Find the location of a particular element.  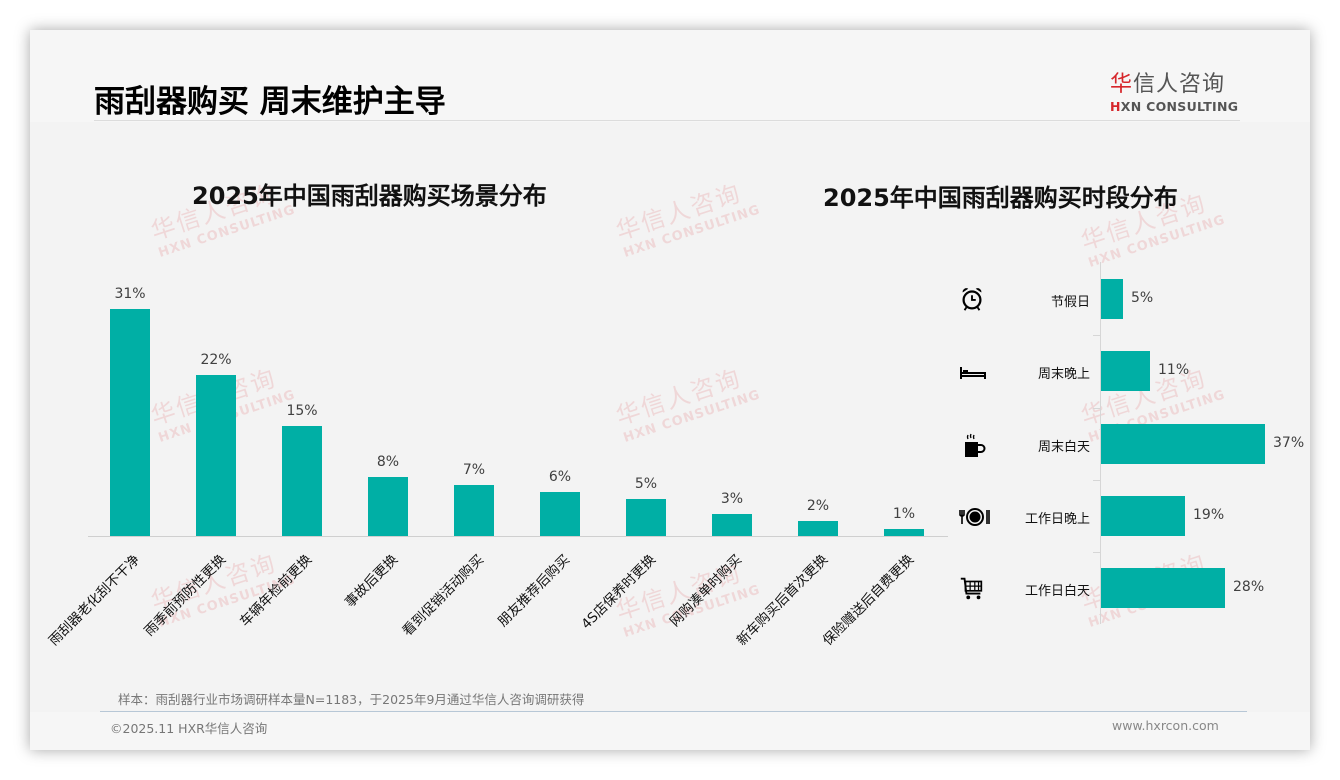

logo-name: 信人咨询 is located at coordinates (1179, 84).